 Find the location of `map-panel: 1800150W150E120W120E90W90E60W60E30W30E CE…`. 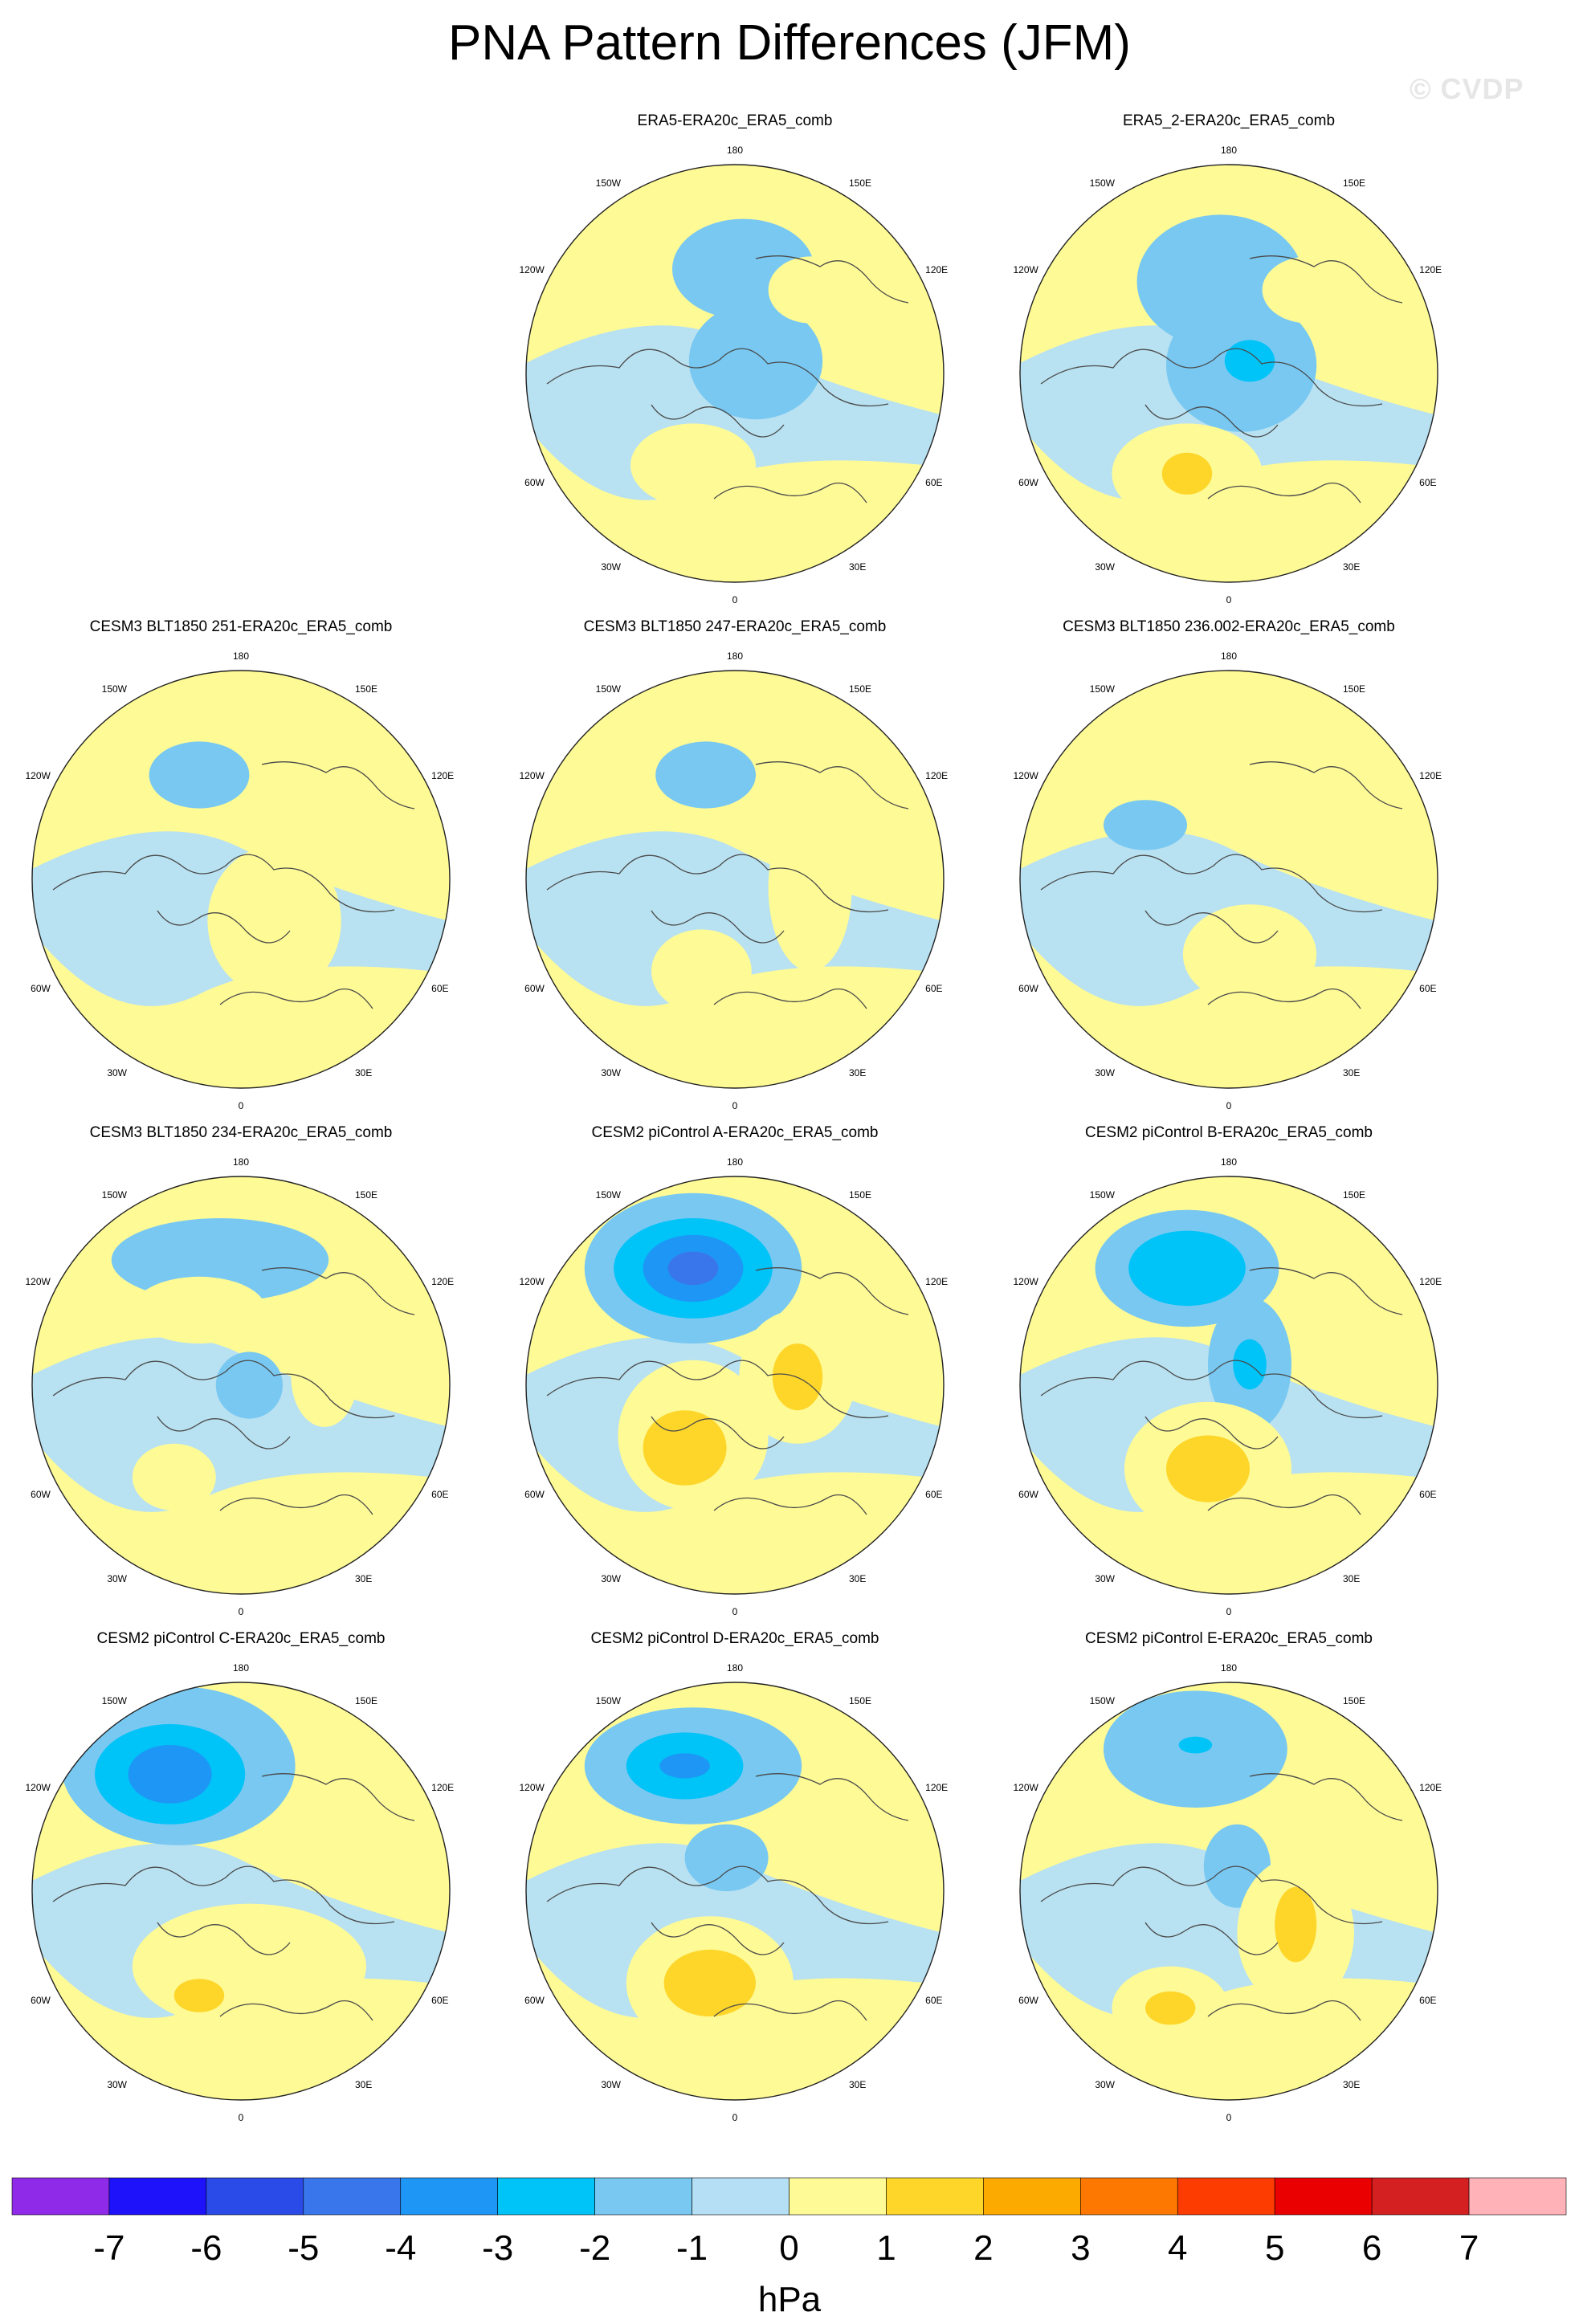

map-panel: 1800150W150E120W120E90W90E60W60E30W30E CE… is located at coordinates (735, 1373).